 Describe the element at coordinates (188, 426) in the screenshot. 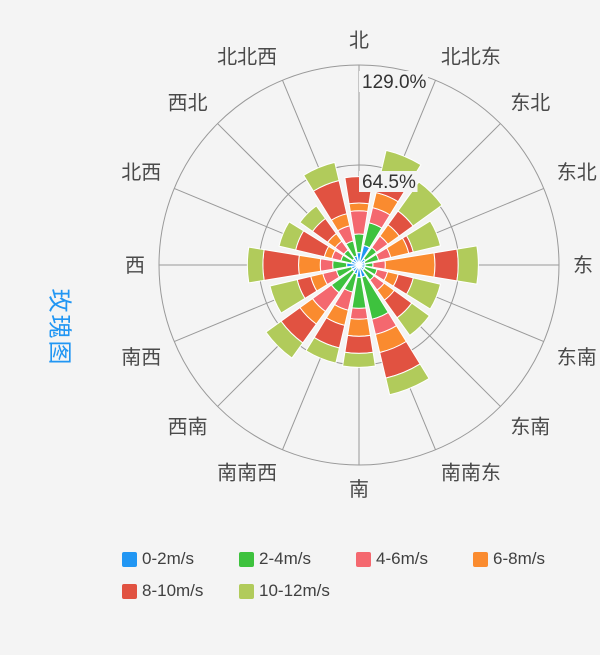

I see `direction-label-10: 西南` at that location.